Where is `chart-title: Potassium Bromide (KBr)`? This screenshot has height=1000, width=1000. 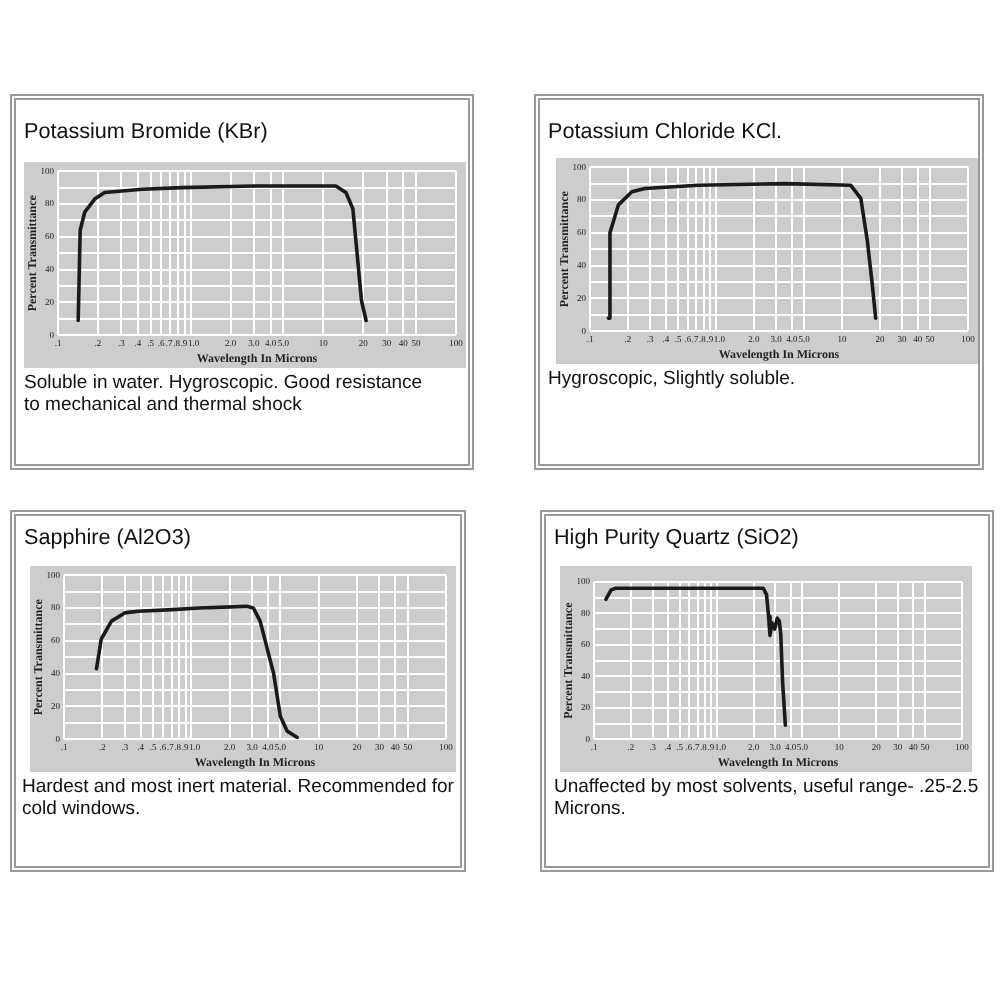
chart-title: Potassium Bromide (KBr) is located at coordinates (146, 132).